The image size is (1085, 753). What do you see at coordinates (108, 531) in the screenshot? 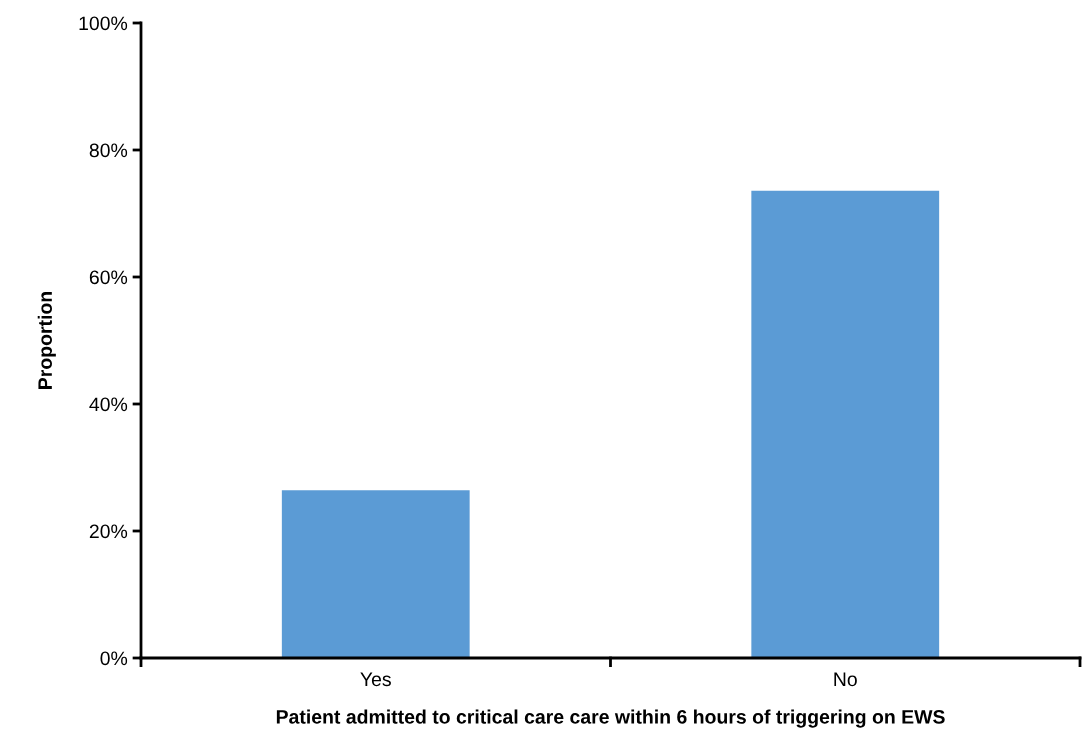
I see `y-tick-label: 20%` at bounding box center [108, 531].